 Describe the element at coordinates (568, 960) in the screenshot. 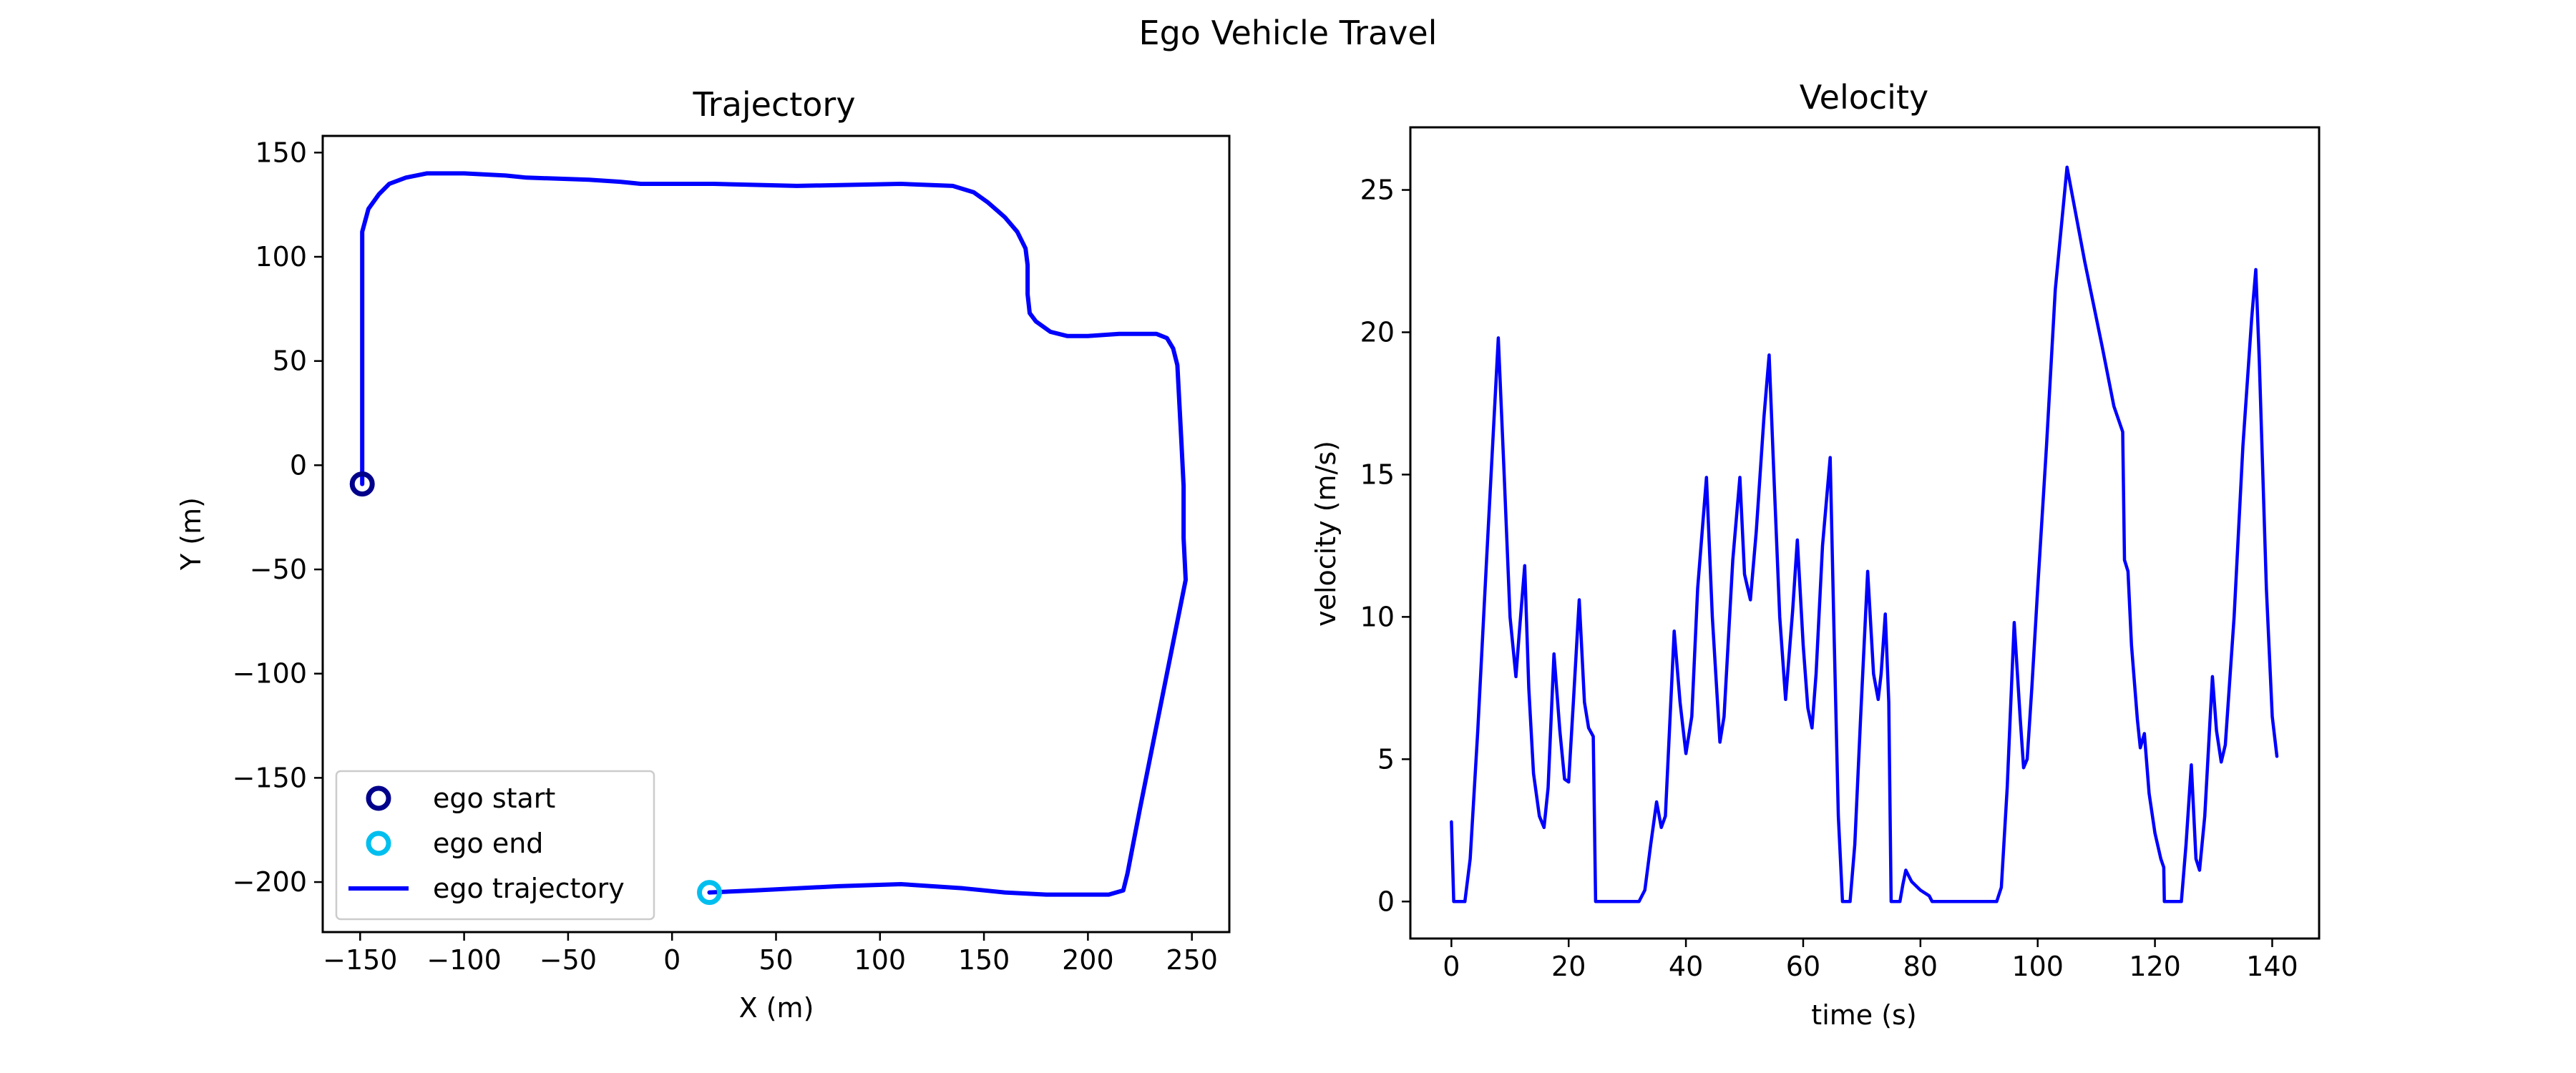

I see `trajectory-xtick-label: −50` at that location.